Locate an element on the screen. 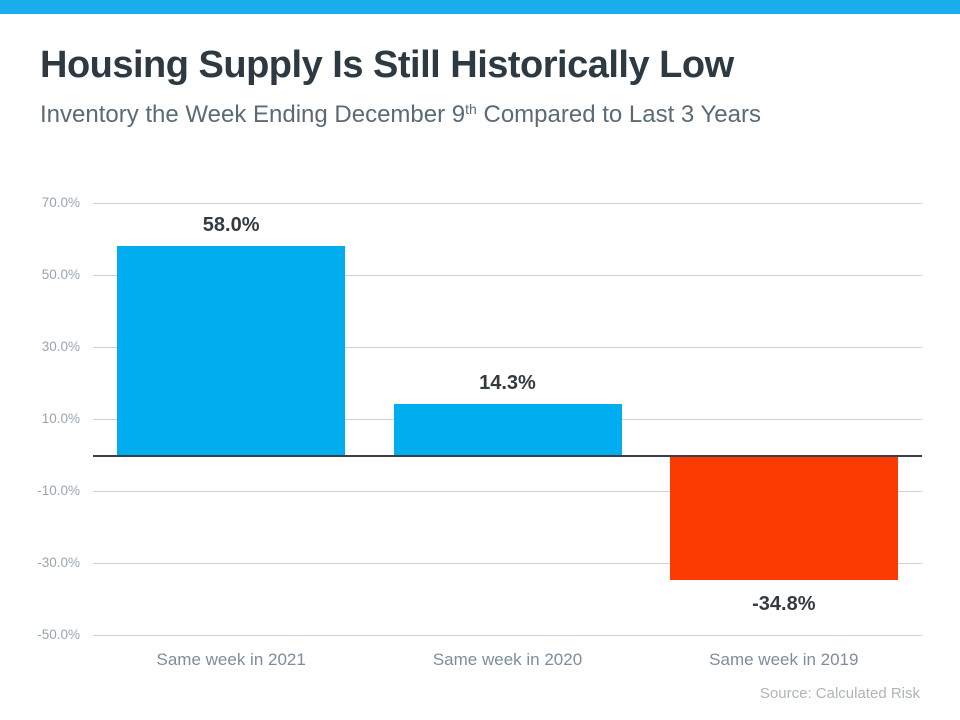 The height and width of the screenshot is (720, 960). zero-axis-line is located at coordinates (507, 456).